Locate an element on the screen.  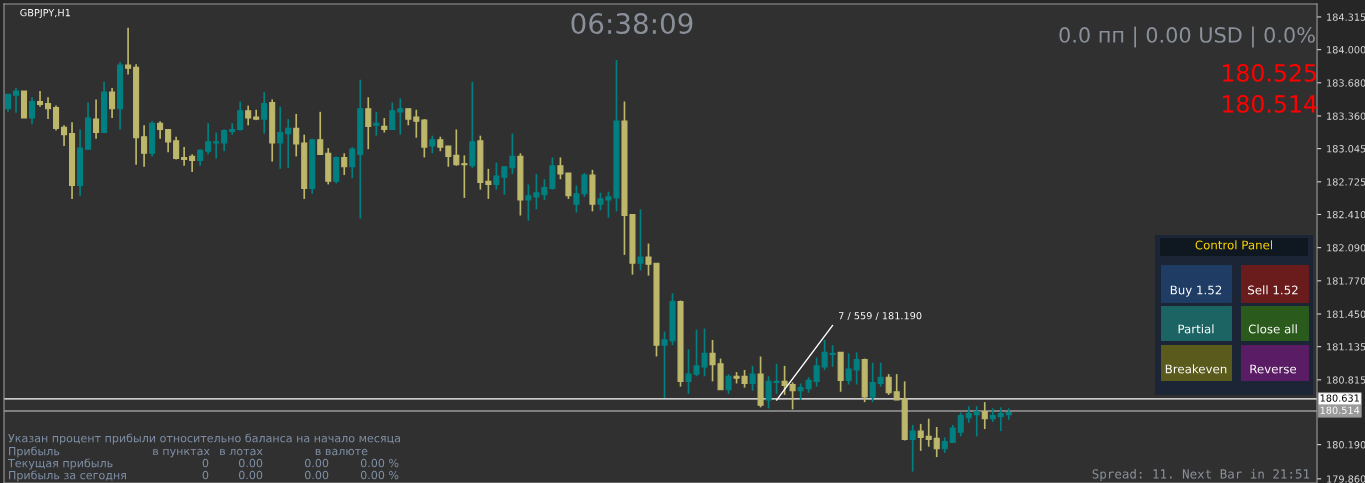
annotation: Прибыль is located at coordinates (34, 452).